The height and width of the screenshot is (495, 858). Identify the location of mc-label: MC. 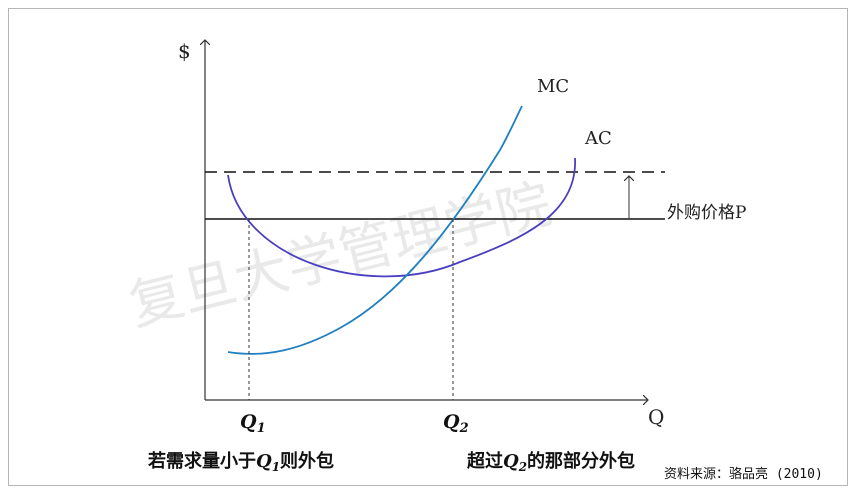
(553, 86).